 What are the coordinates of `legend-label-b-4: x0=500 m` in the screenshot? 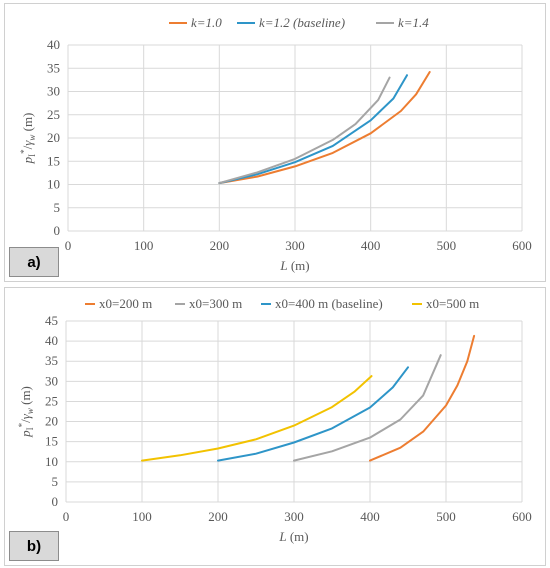 It's located at (452, 303).